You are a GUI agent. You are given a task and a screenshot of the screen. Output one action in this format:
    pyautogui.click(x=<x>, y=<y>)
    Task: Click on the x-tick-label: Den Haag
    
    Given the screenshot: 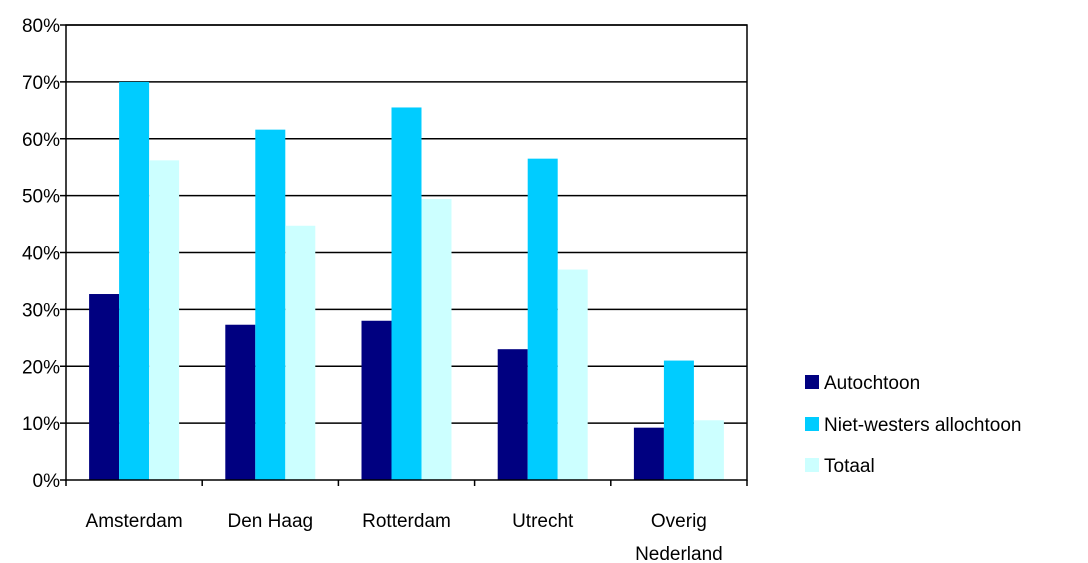 What is the action you would take?
    pyautogui.click(x=271, y=521)
    